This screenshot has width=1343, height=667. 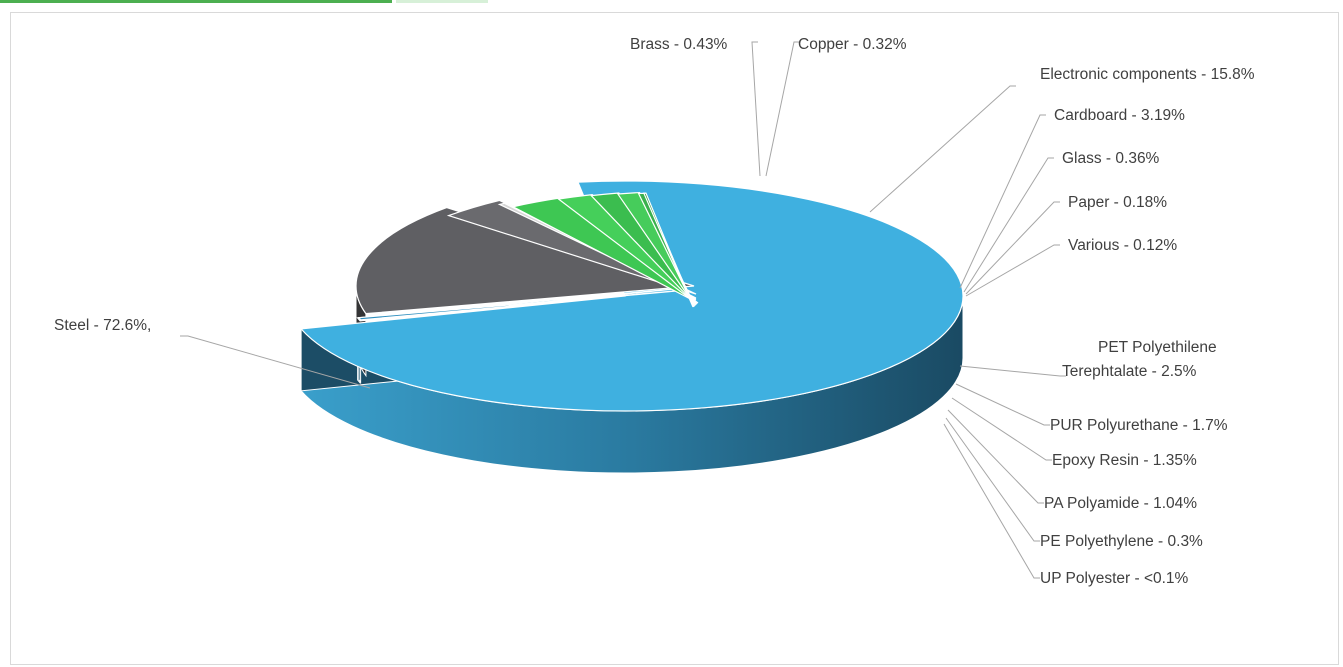 What do you see at coordinates (1147, 74) in the screenshot?
I see `data-label-electronic-components-15-8: Electronic components - 15.8%` at bounding box center [1147, 74].